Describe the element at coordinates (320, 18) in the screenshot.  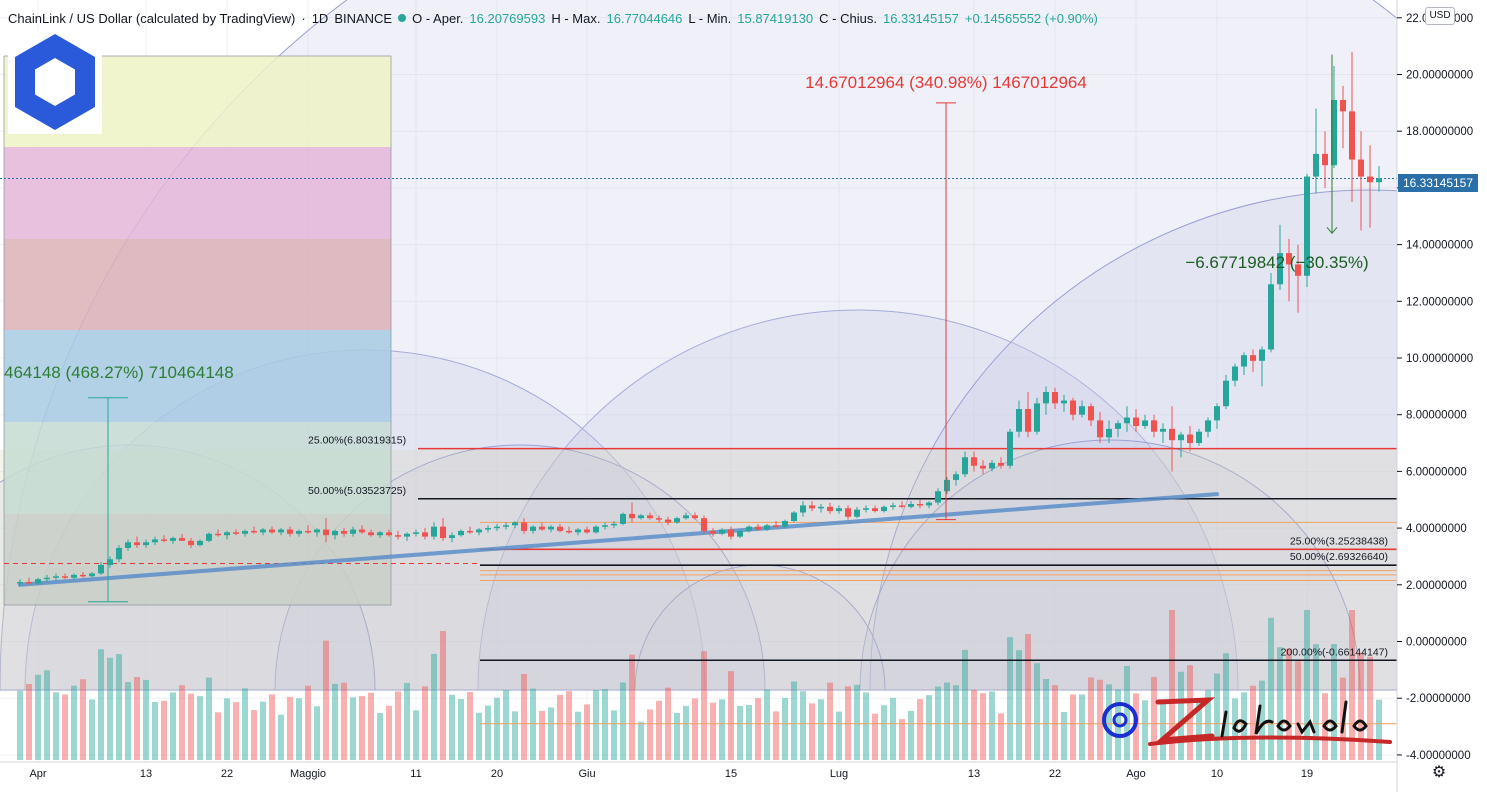
I see `interval-label: 1D` at that location.